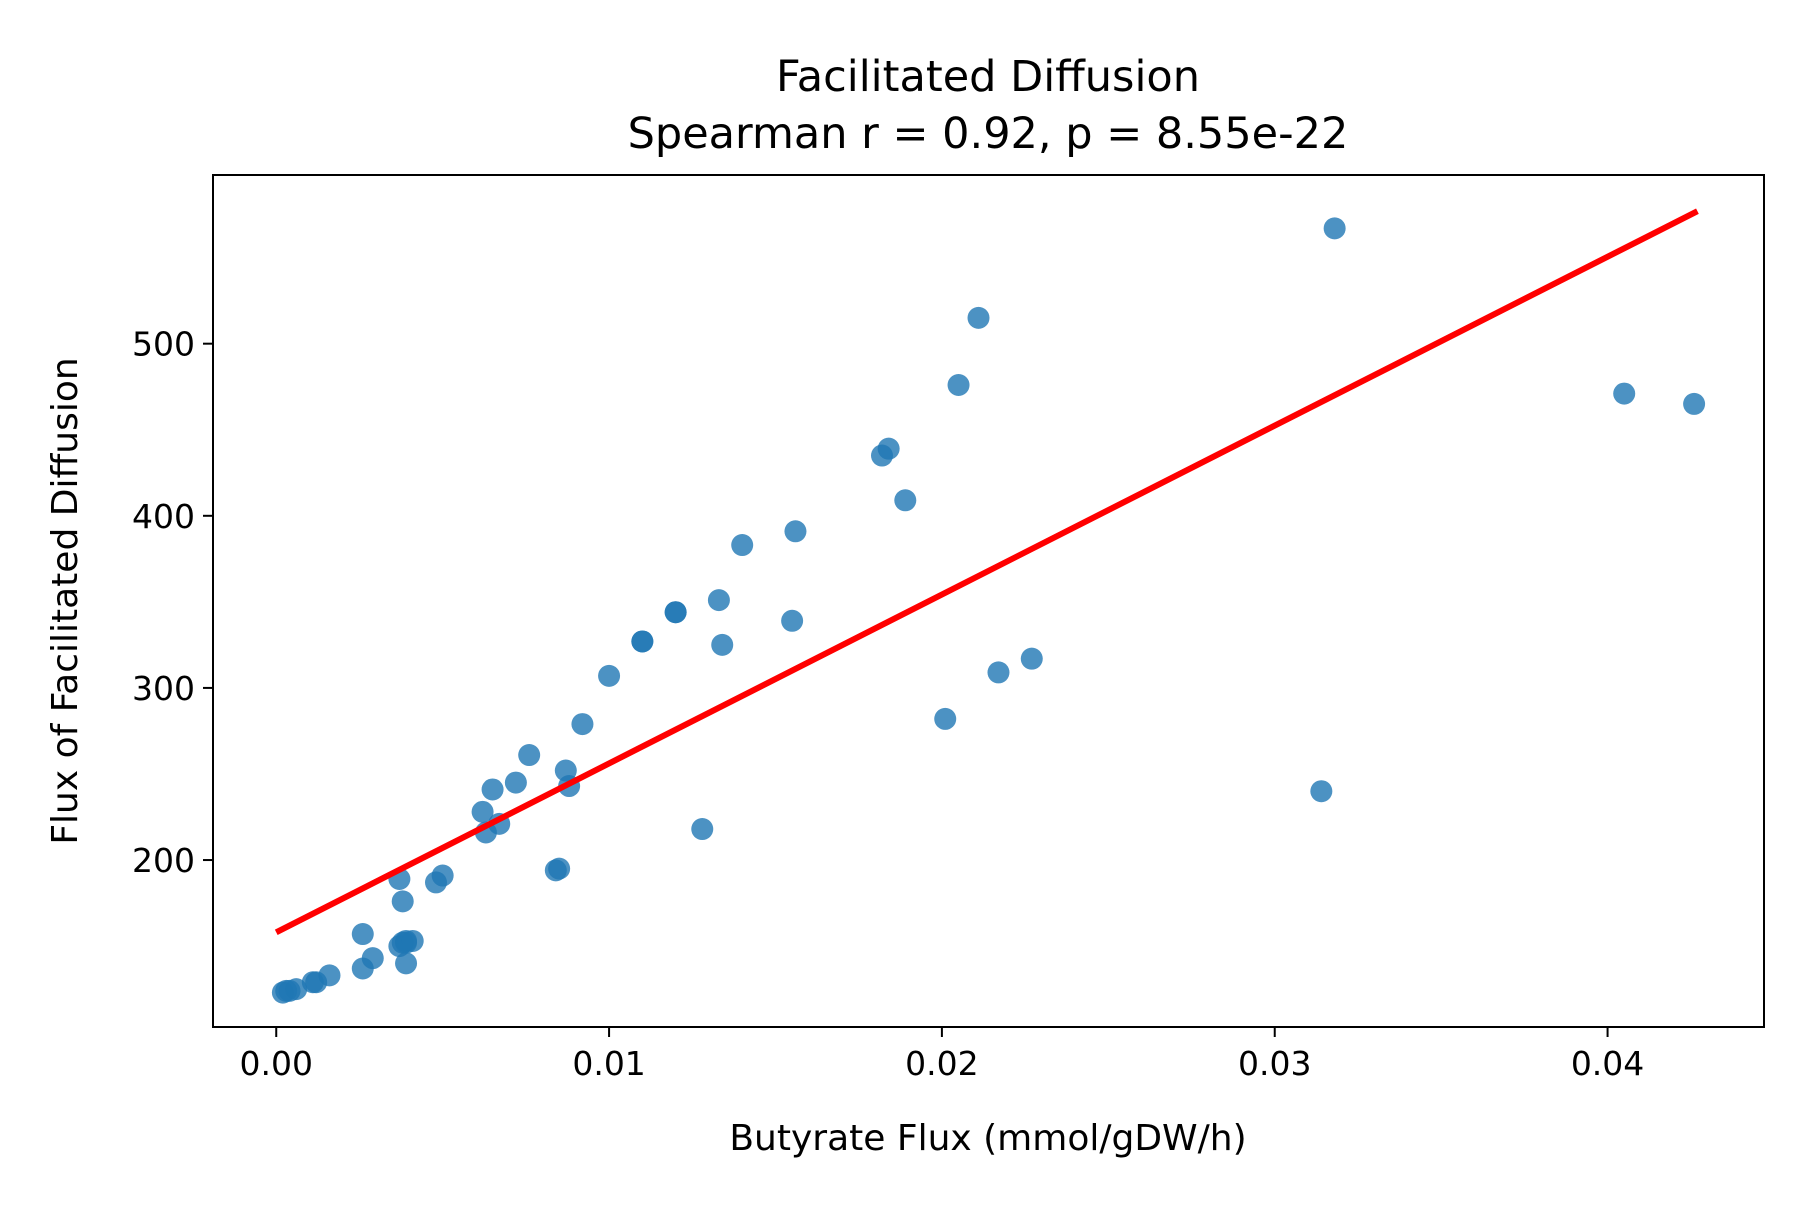 This screenshot has width=1800, height=1205. What do you see at coordinates (163, 344) in the screenshot?
I see `y-tick-label: 500` at bounding box center [163, 344].